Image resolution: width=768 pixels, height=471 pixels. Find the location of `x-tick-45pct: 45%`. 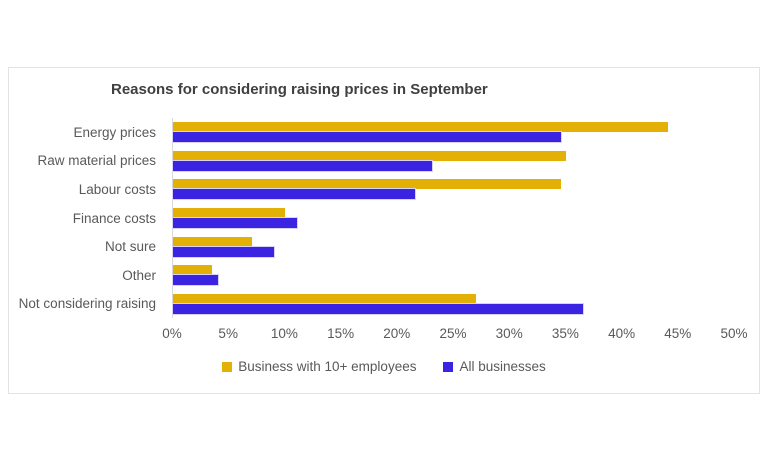

x-tick-45pct: 45% is located at coordinates (678, 333).